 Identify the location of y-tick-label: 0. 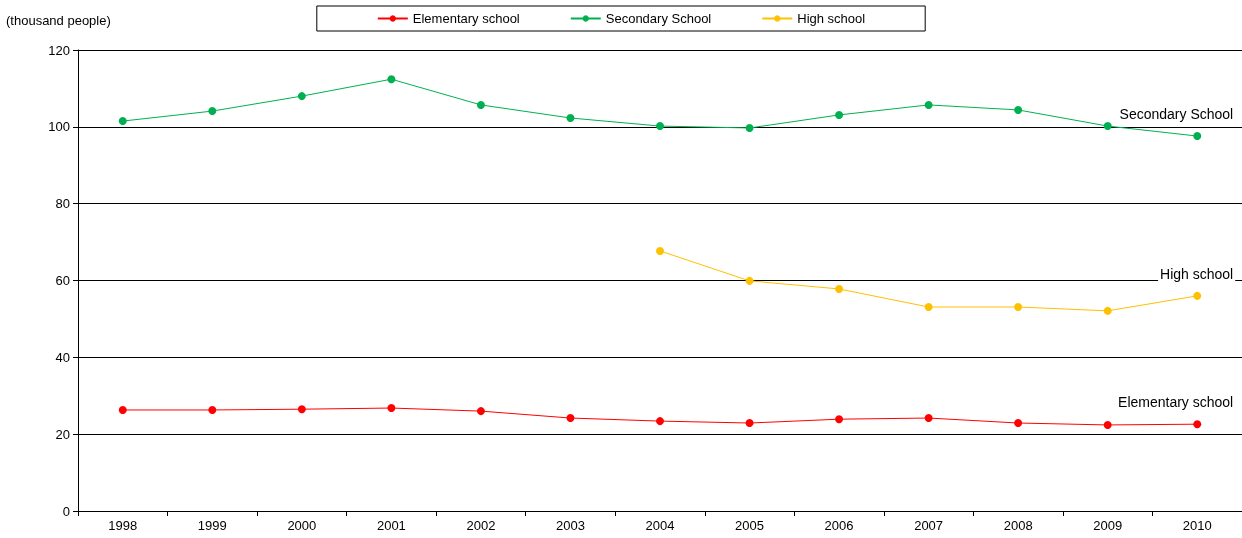
(66, 511).